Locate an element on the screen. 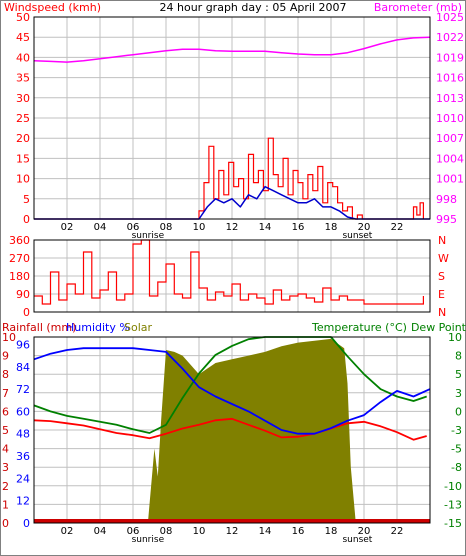 Image resolution: width=466 pixels, height=556 pixels. barometer-tick-label: 995 is located at coordinates (446, 219).